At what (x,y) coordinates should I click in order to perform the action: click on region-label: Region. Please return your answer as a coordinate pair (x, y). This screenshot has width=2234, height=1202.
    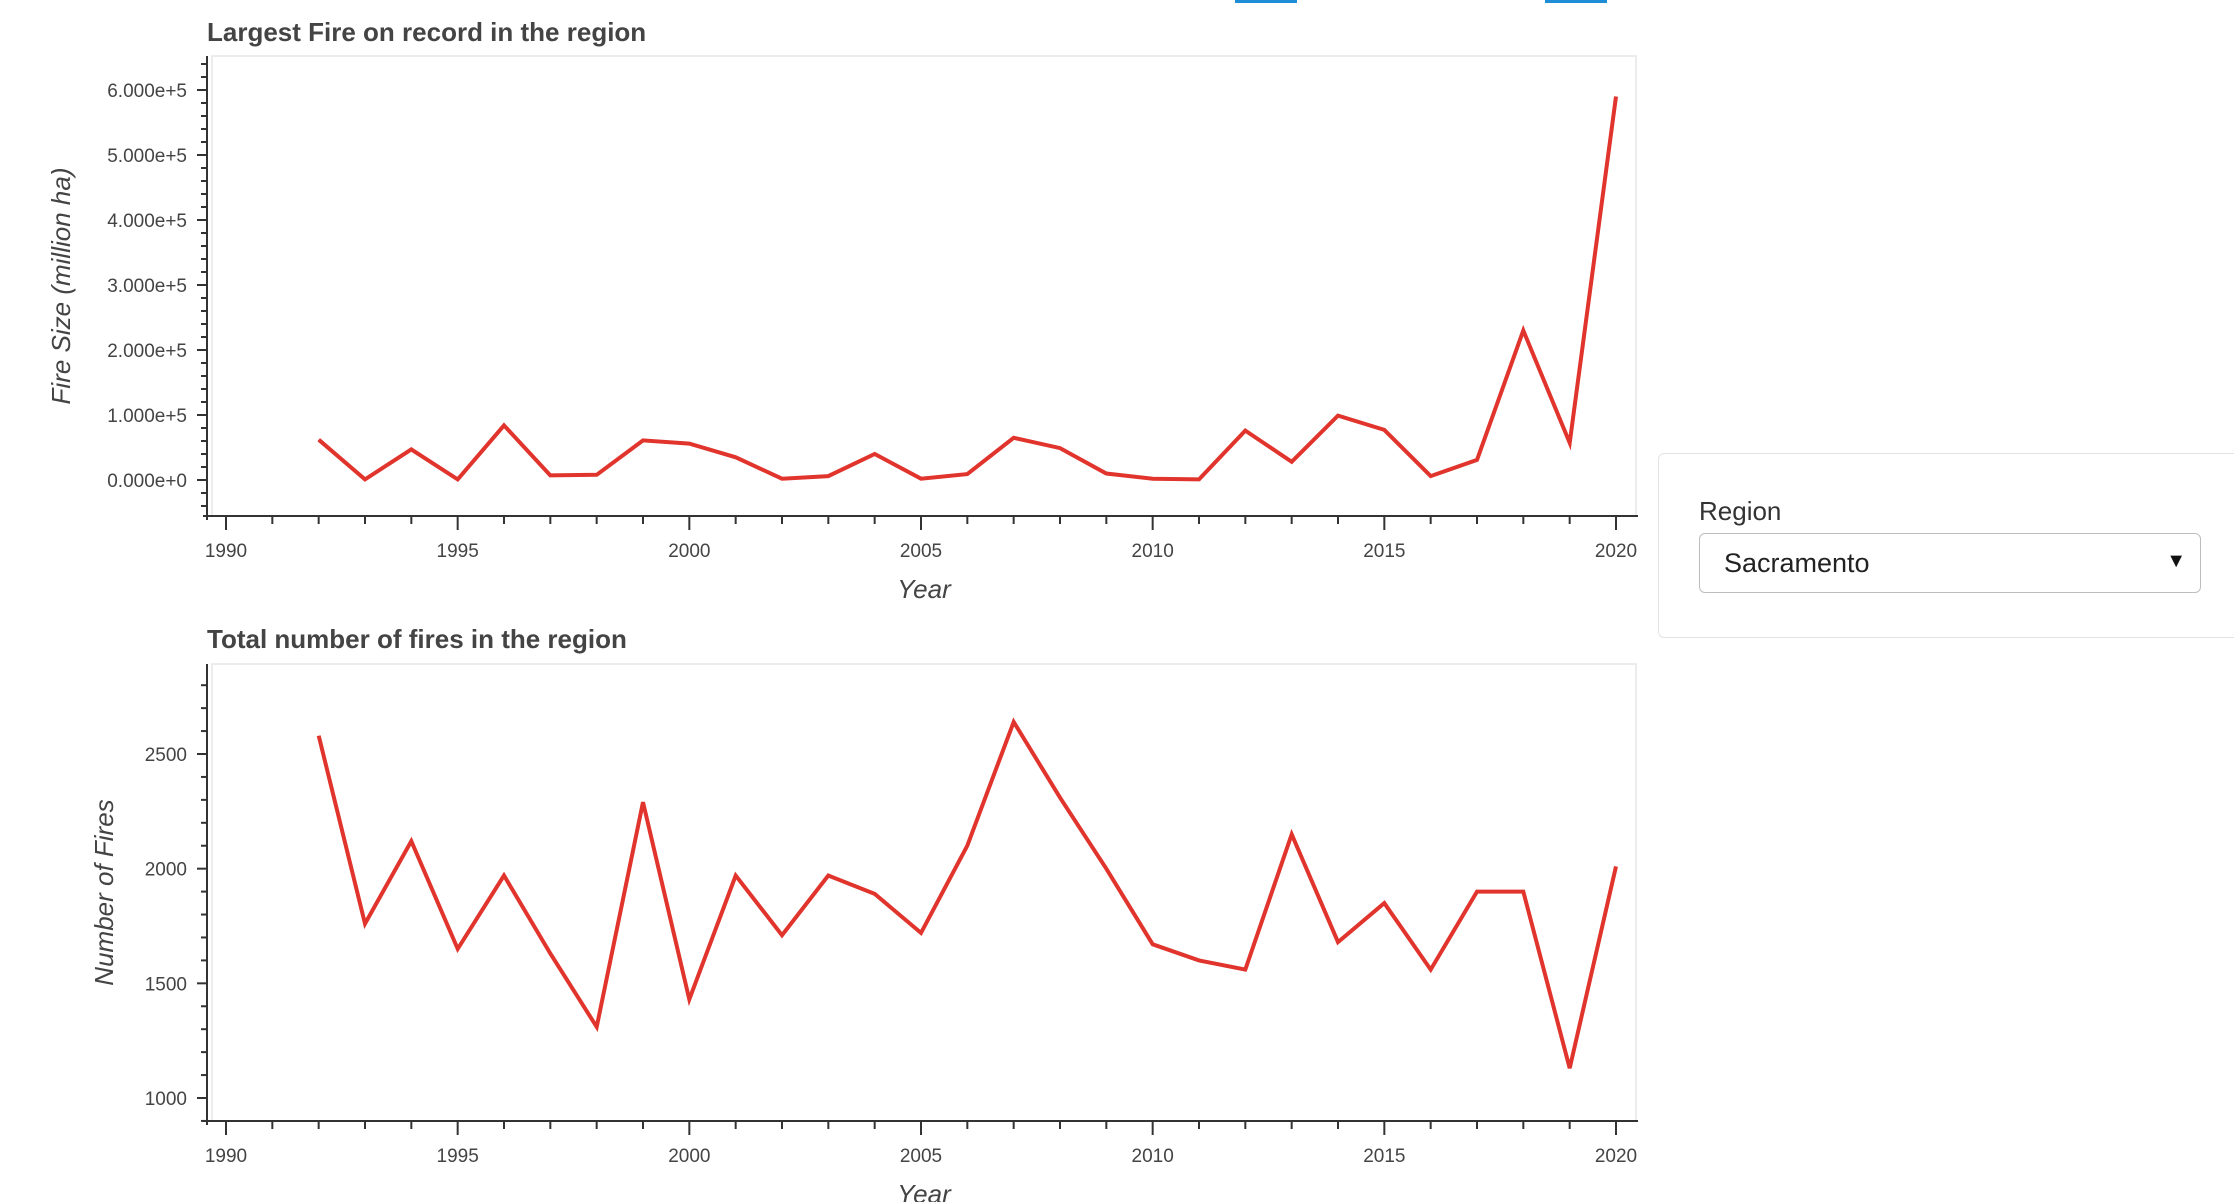
    Looking at the image, I should click on (1740, 511).